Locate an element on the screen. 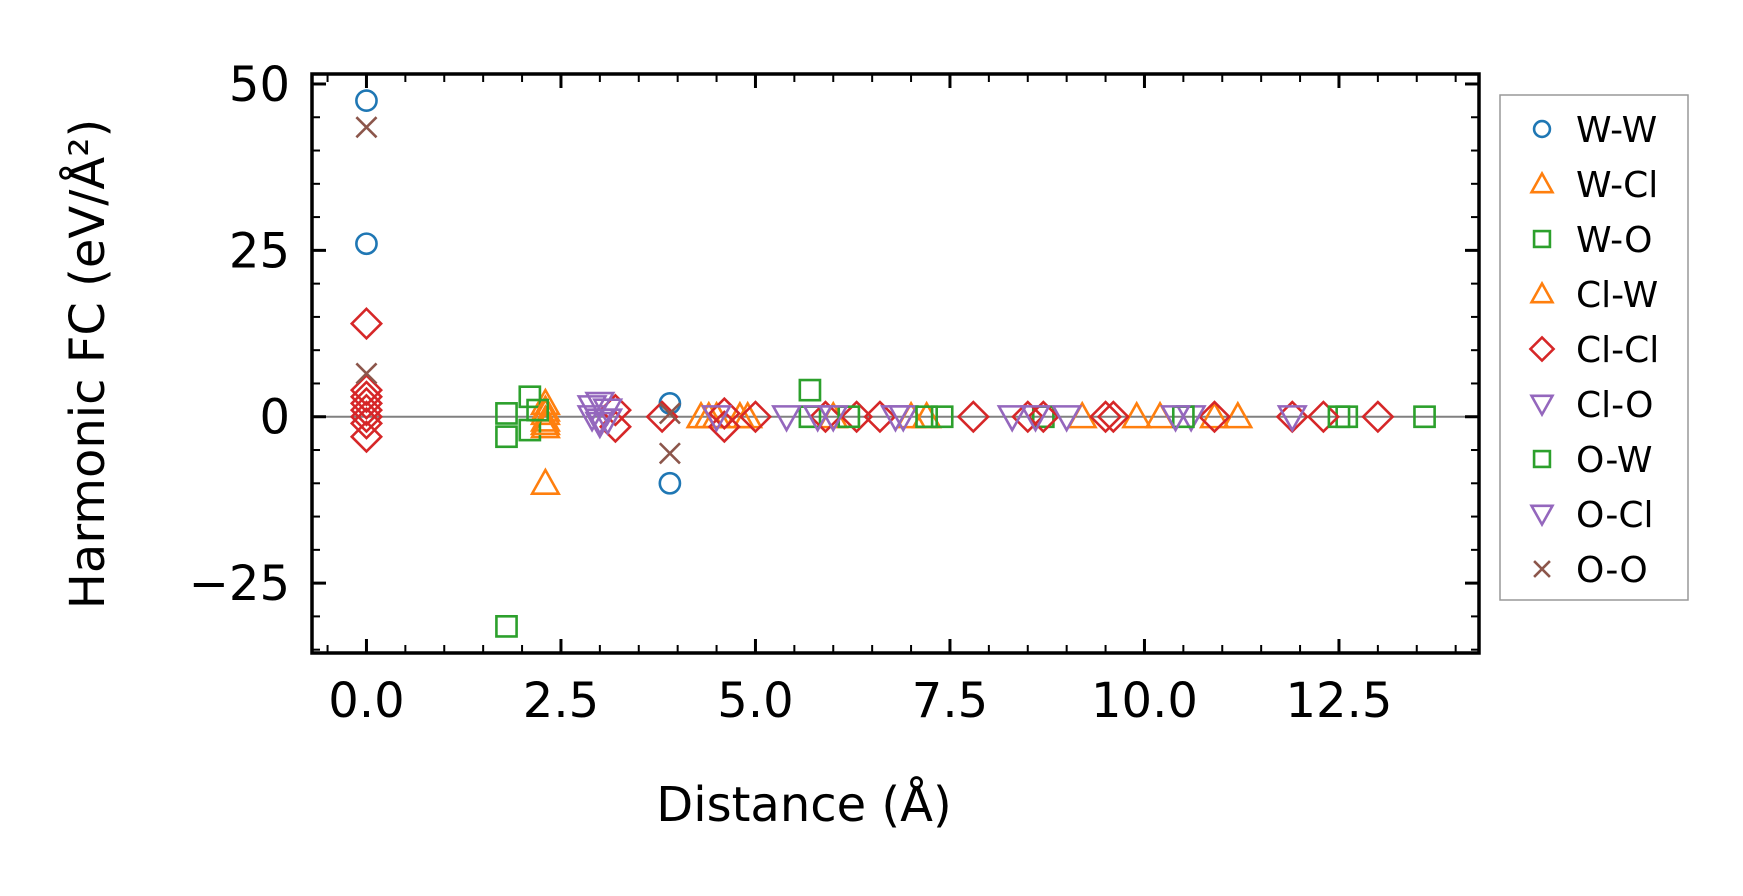  series-o-o is located at coordinates (518, 290).